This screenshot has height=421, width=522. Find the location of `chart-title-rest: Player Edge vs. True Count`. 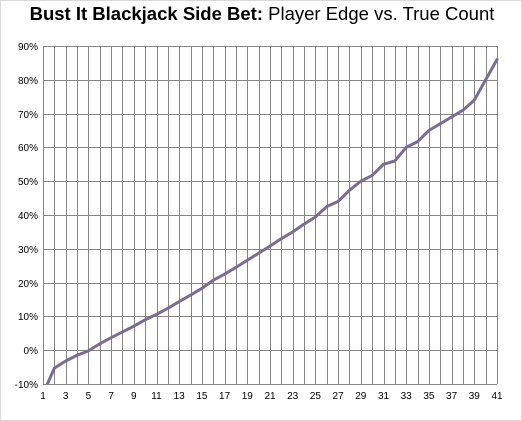

chart-title-rest: Player Edge vs. True Count is located at coordinates (381, 13).